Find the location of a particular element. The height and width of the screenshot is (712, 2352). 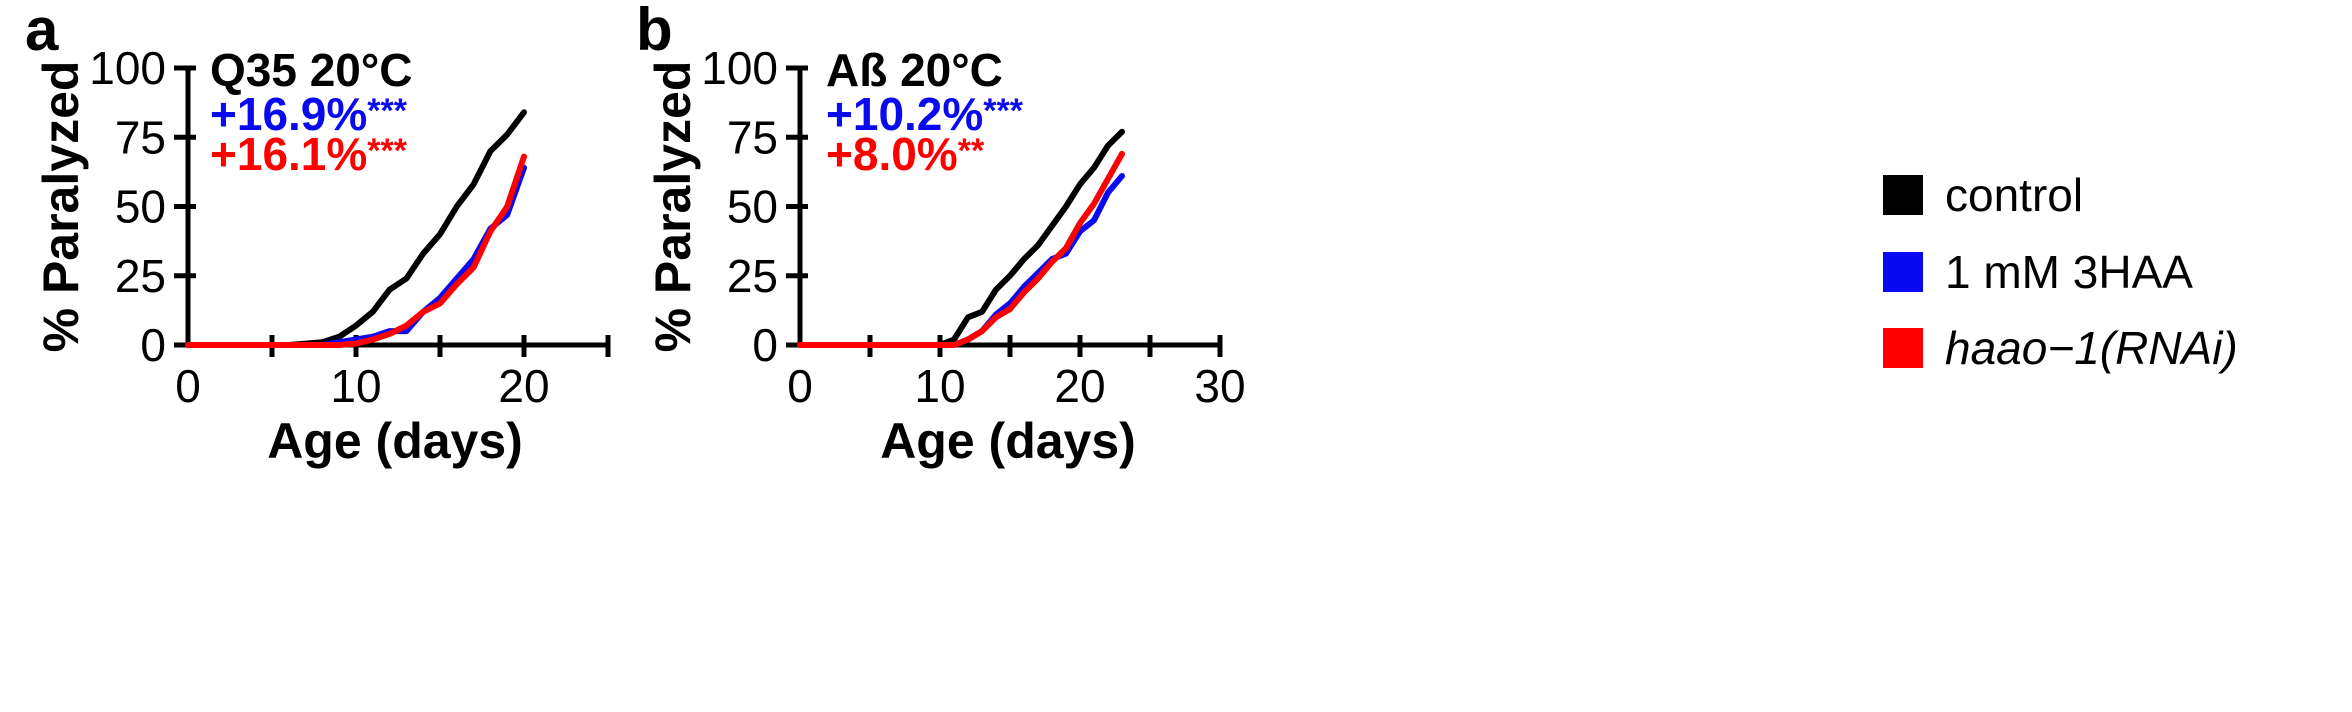

annotation-value: +8.0% is located at coordinates (892, 154).